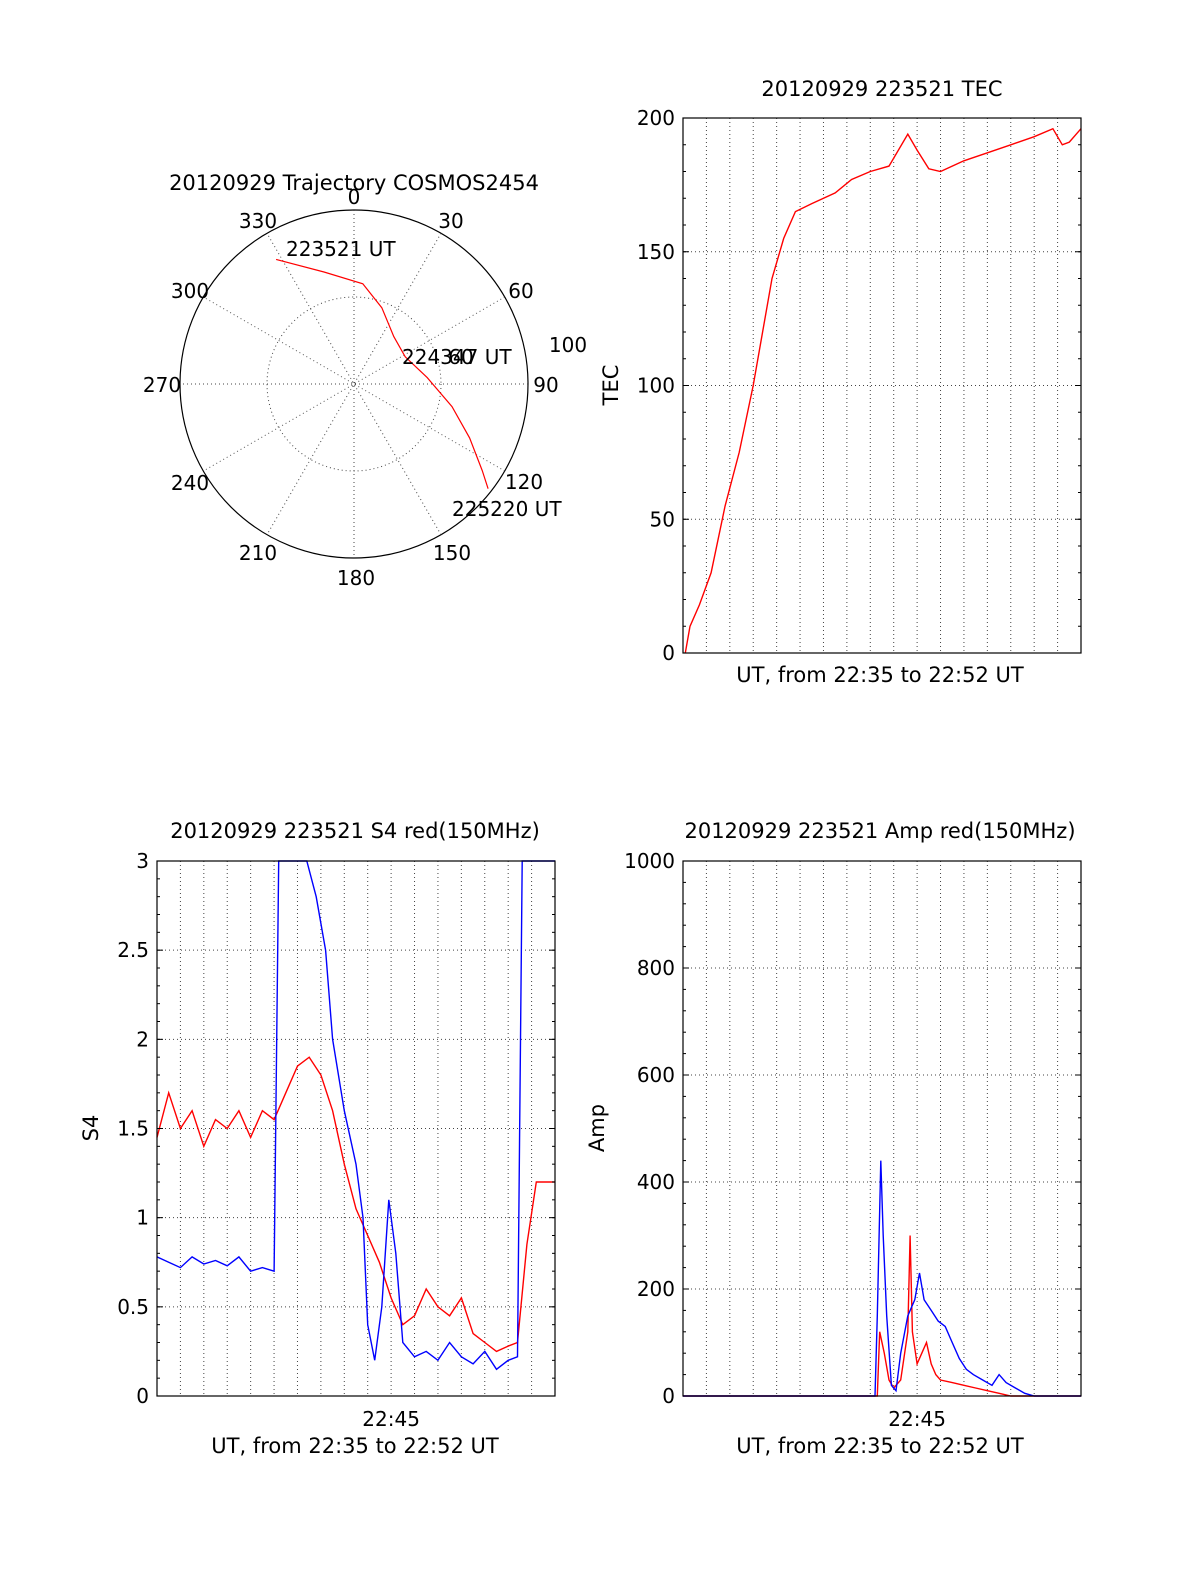  Describe the element at coordinates (133, 1129) in the screenshot. I see `s4-ytick-label: 1.5` at that location.